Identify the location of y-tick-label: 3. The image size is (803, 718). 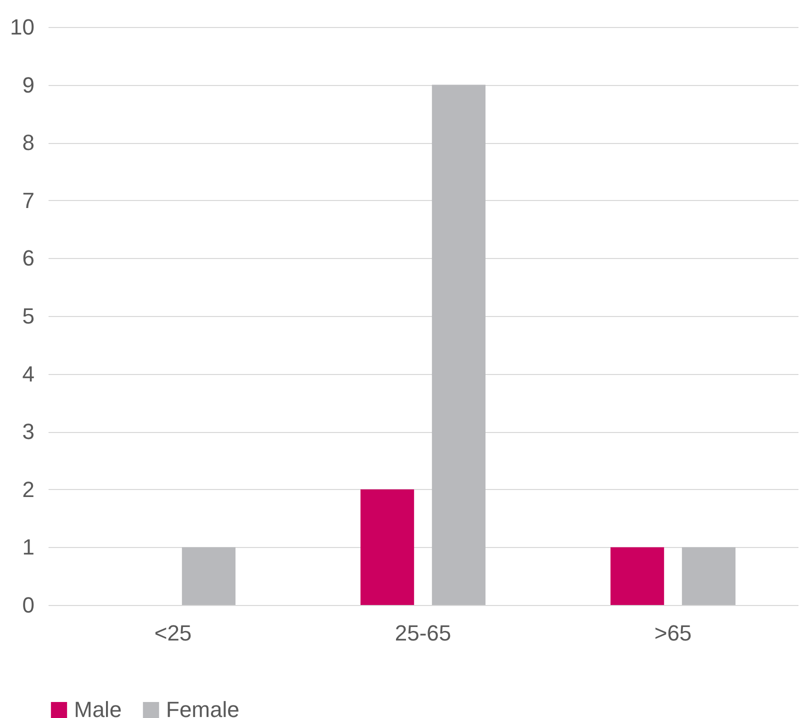
(28, 431).